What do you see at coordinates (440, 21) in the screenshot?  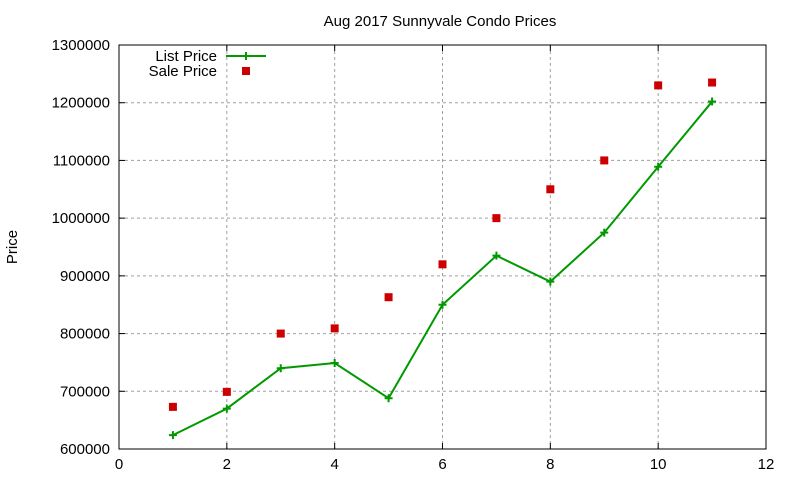 I see `chart-title: Aug 2017 Sunnyvale Condo Prices` at bounding box center [440, 21].